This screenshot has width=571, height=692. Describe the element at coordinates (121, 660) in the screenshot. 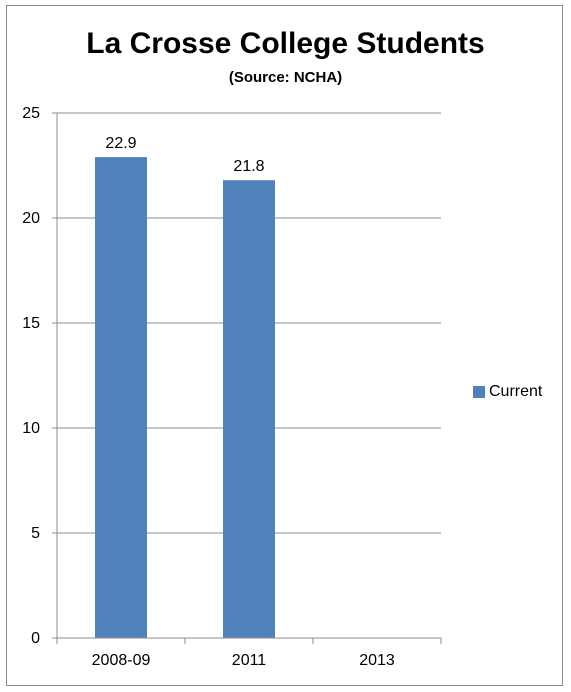

I see `x-tick-label-2008-09: 2008-09` at that location.